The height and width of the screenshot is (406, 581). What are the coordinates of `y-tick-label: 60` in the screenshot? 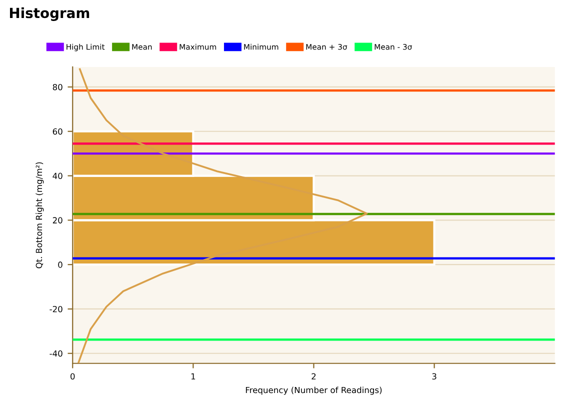 It's located at (57, 131).